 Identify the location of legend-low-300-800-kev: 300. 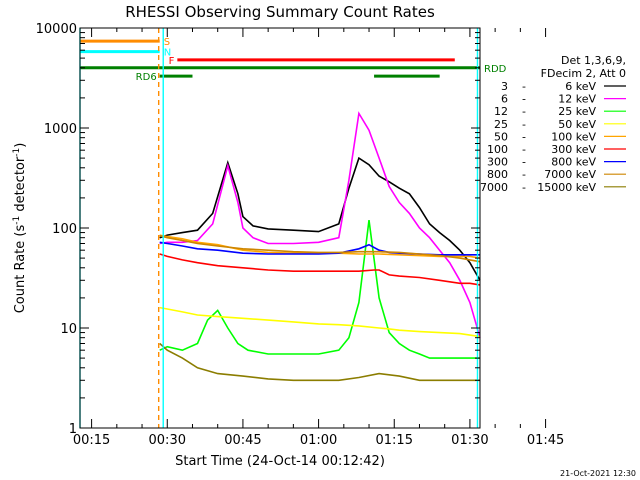
(497, 162).